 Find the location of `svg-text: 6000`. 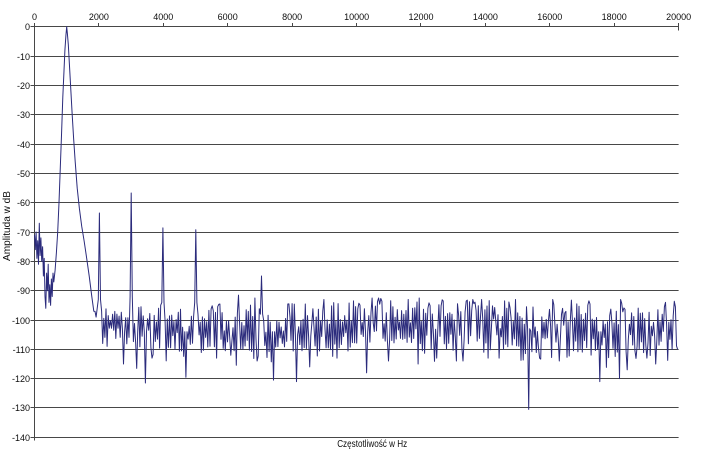

svg-text: 6000 is located at coordinates (228, 17).